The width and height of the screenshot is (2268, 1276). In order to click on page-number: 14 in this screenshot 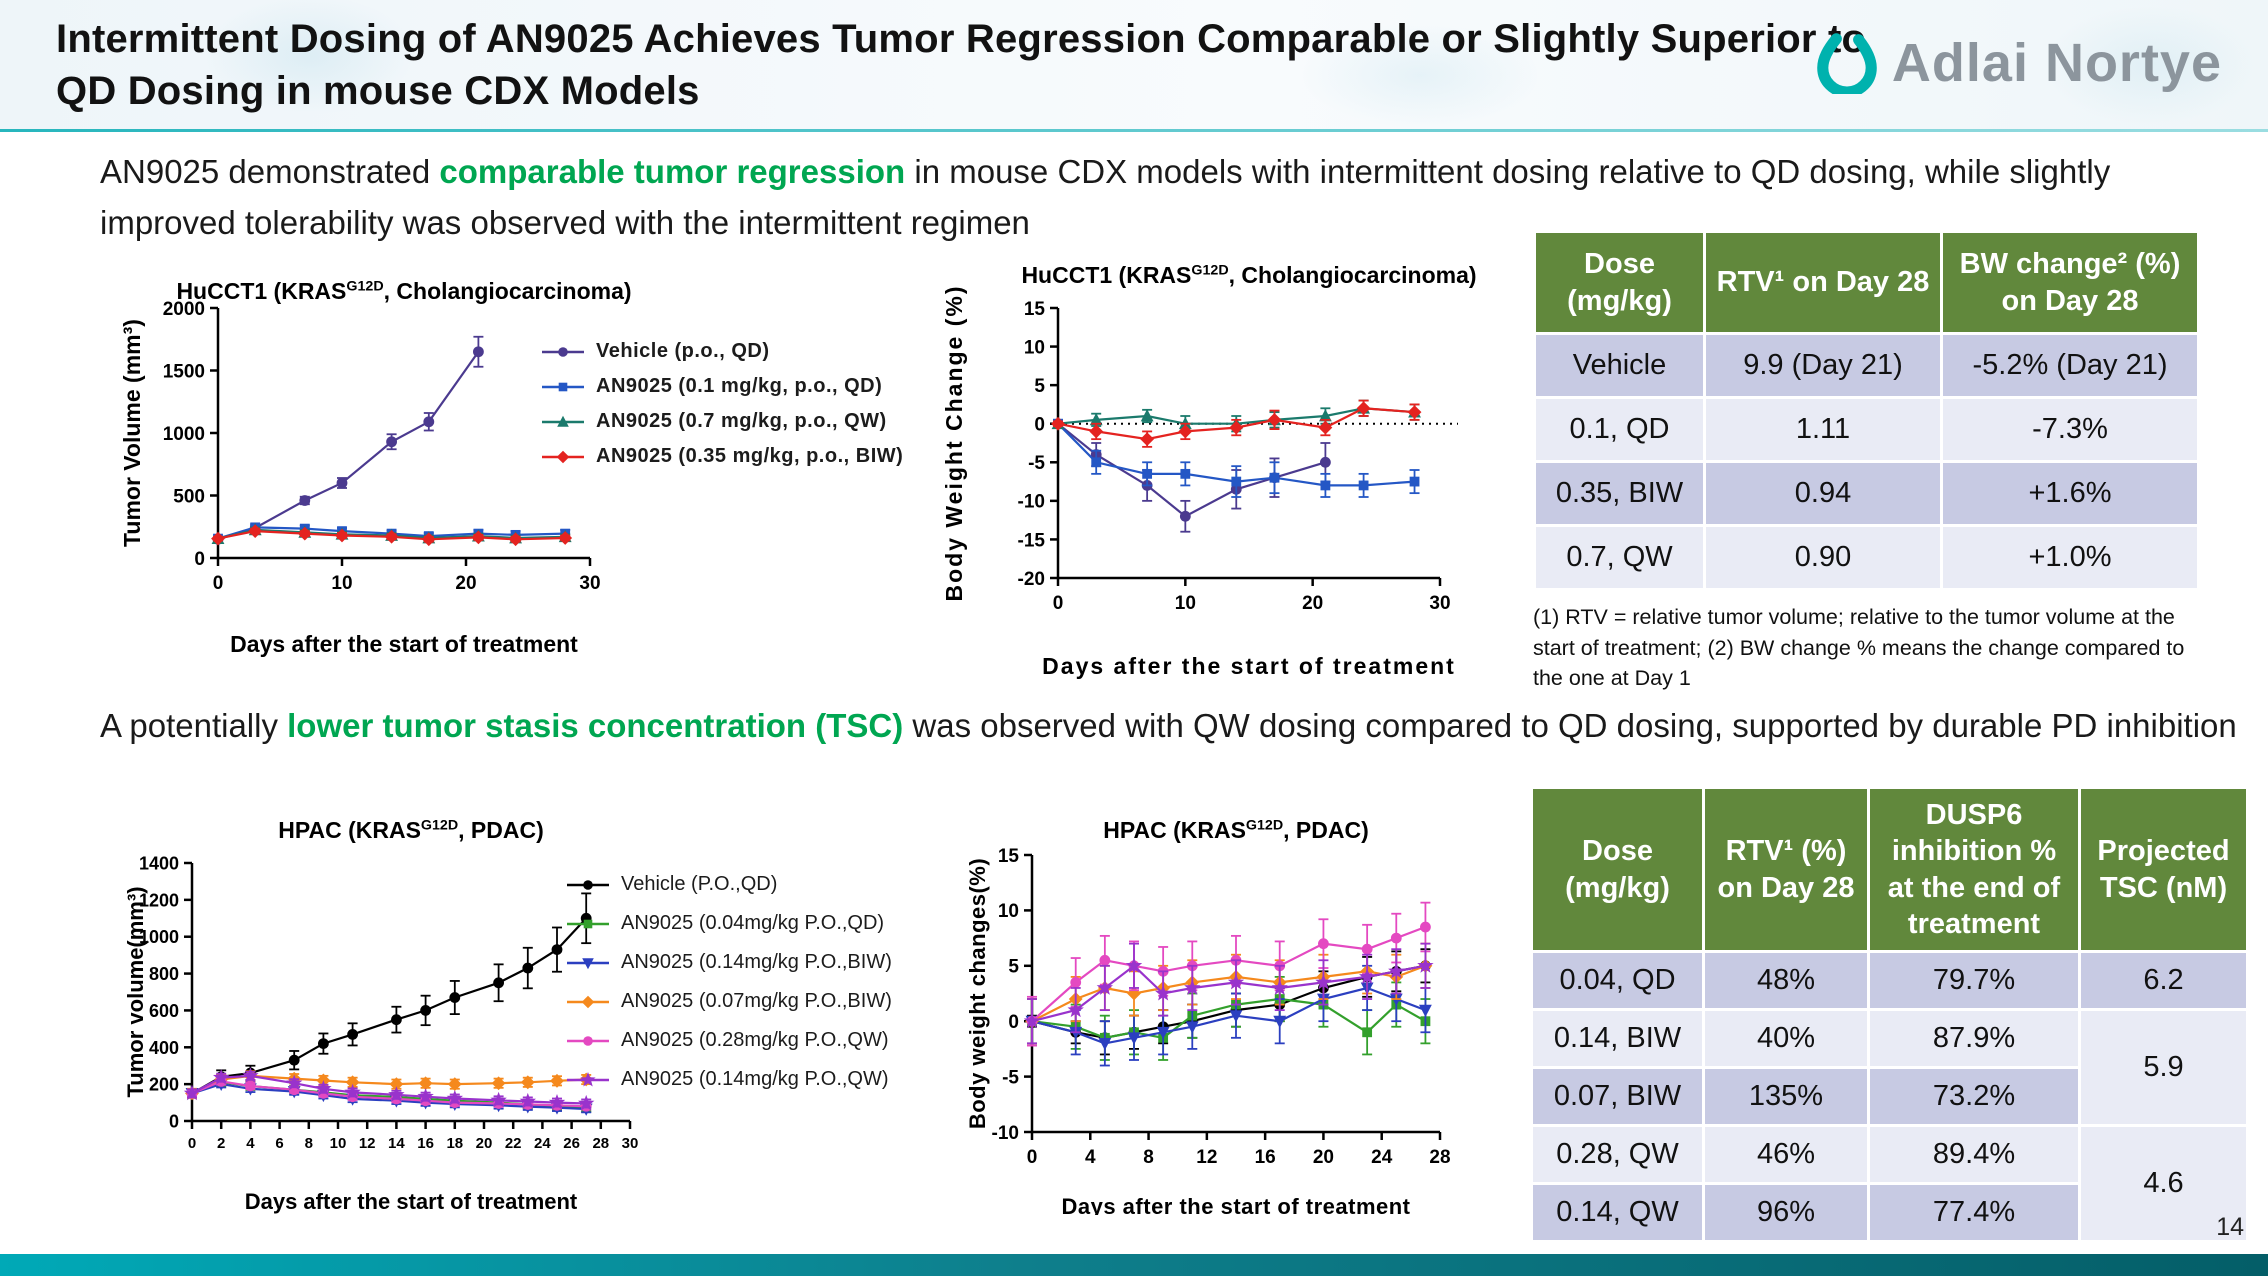, I will do `click(2230, 1227)`.